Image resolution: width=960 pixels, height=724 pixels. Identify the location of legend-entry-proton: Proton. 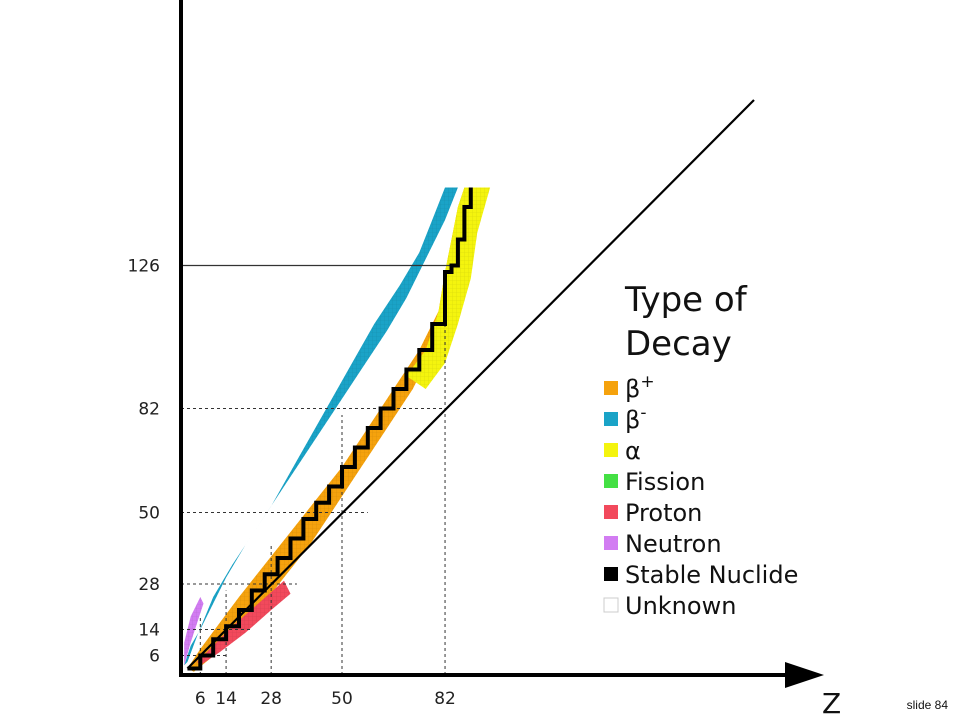
(653, 513).